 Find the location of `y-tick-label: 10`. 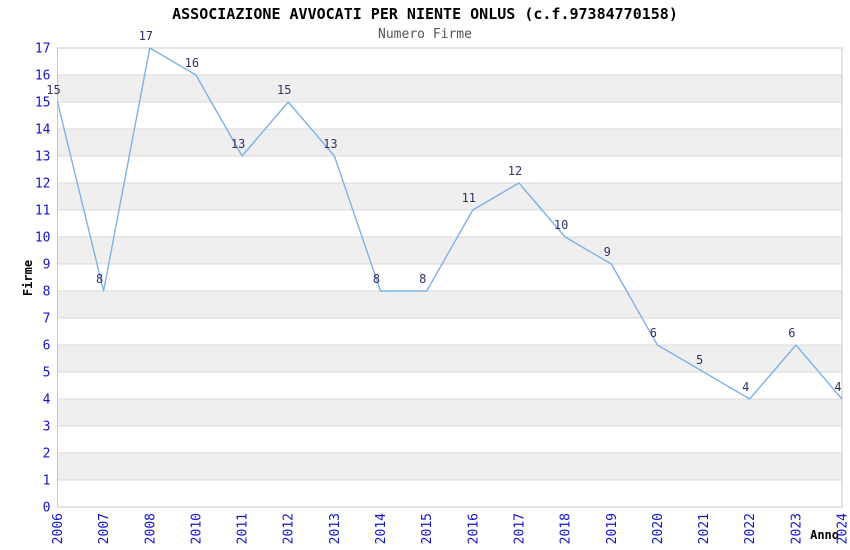

y-tick-label: 10 is located at coordinates (43, 238).